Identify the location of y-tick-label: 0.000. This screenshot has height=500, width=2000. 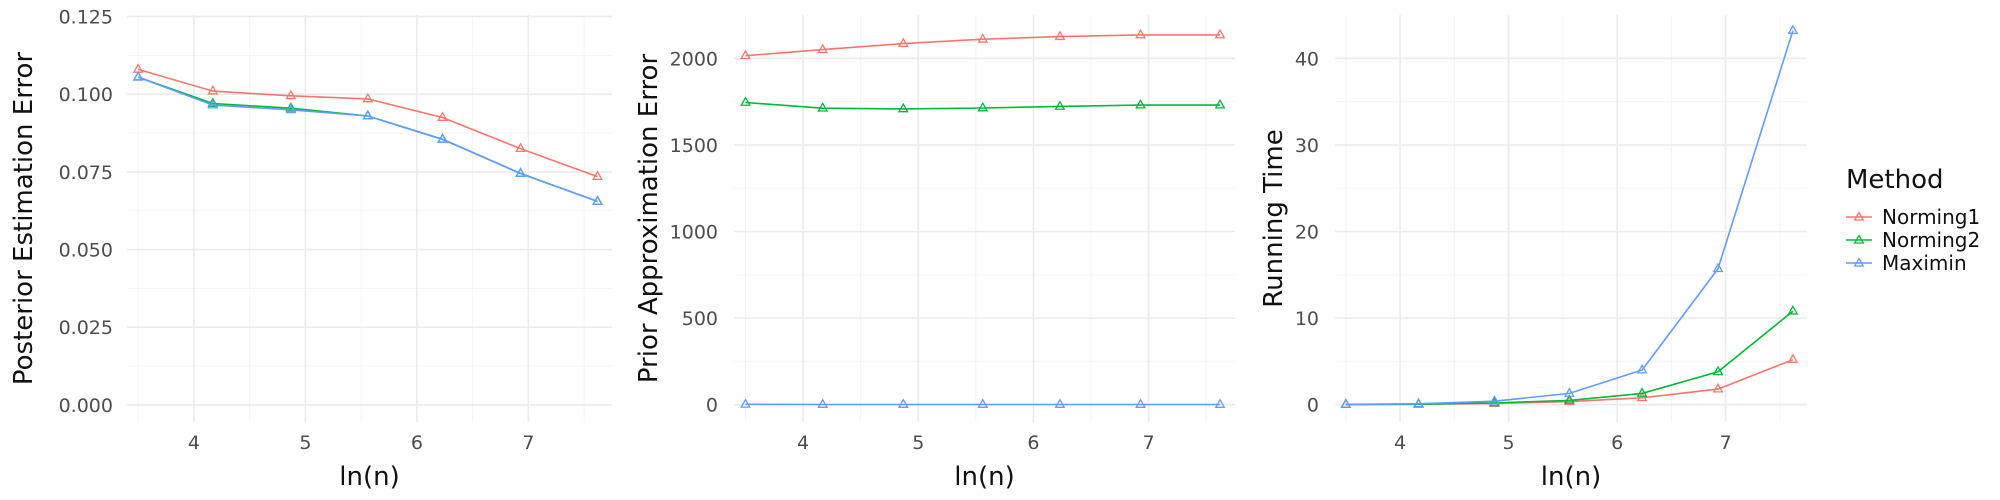
(86, 406).